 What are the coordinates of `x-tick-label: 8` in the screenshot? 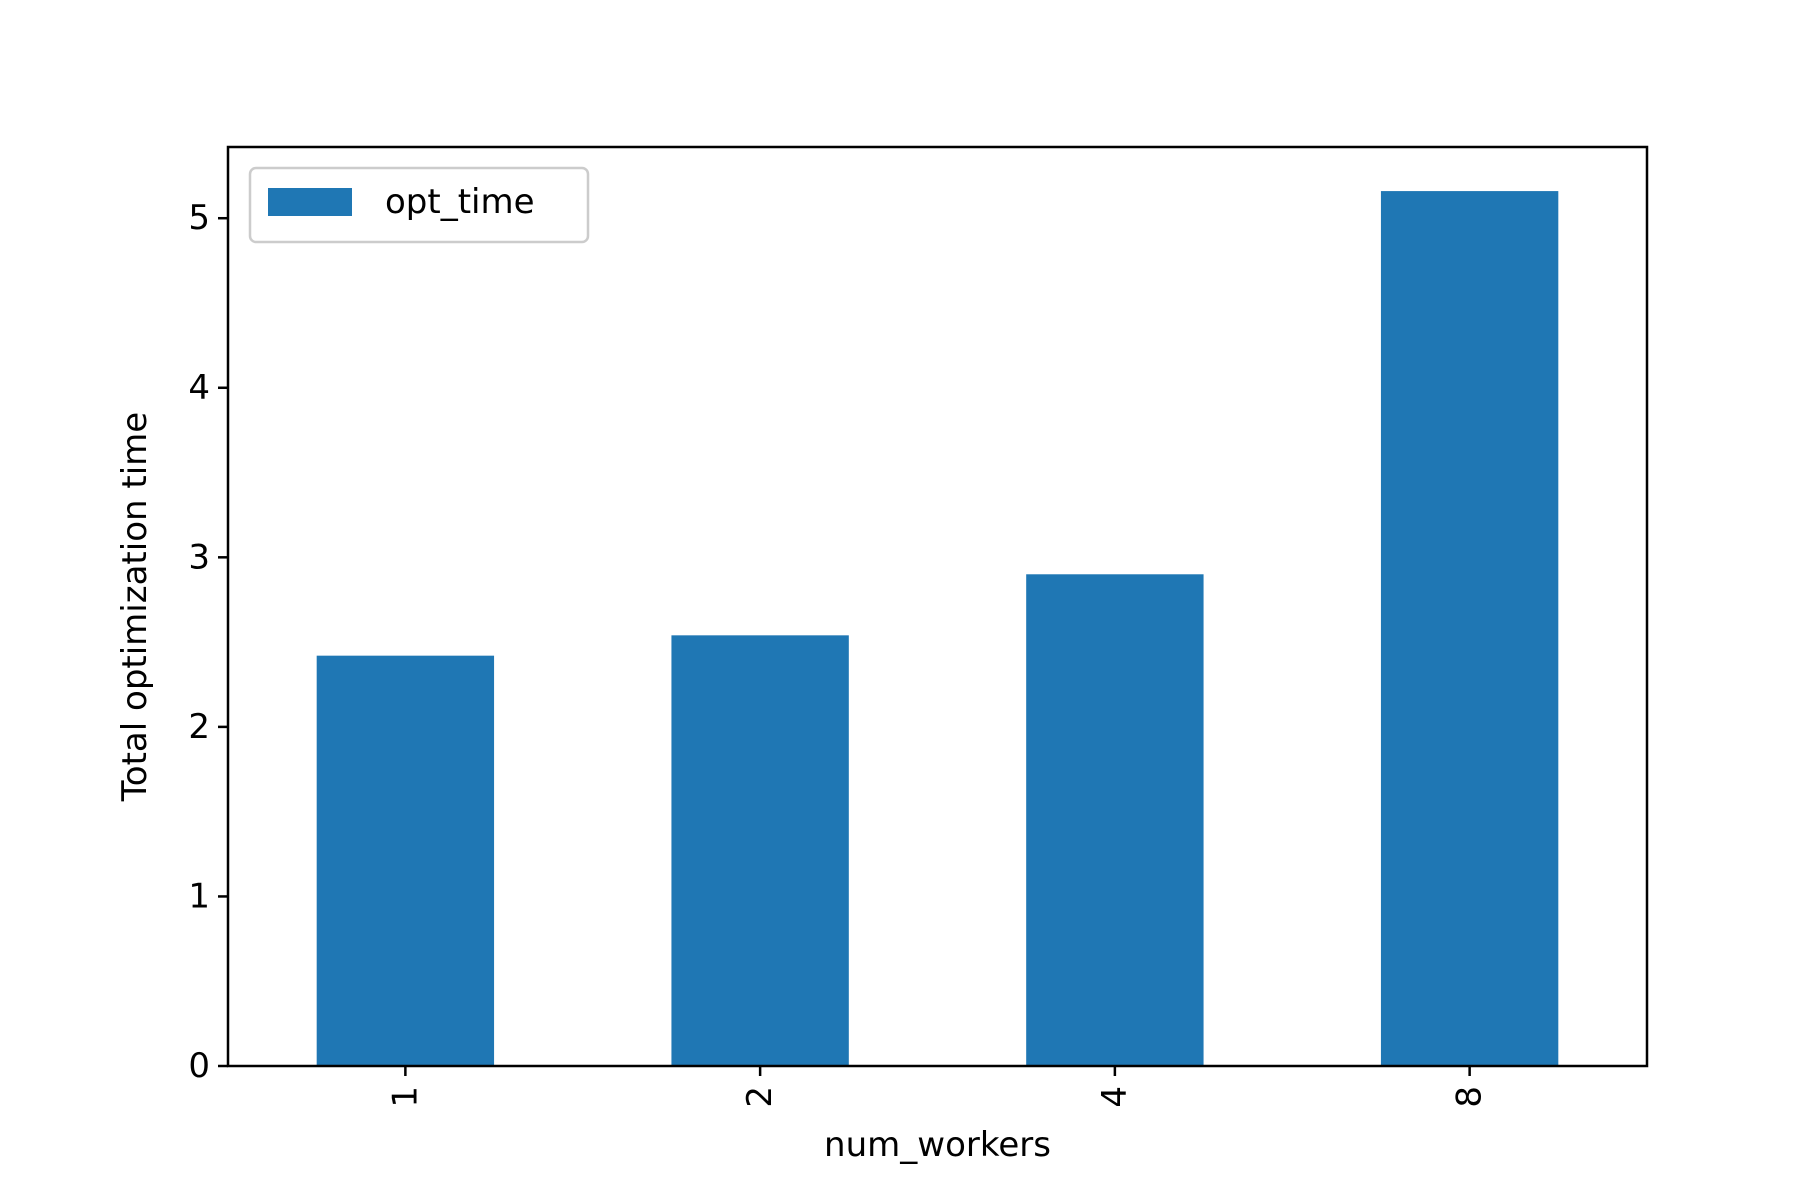 It's located at (1470, 1097).